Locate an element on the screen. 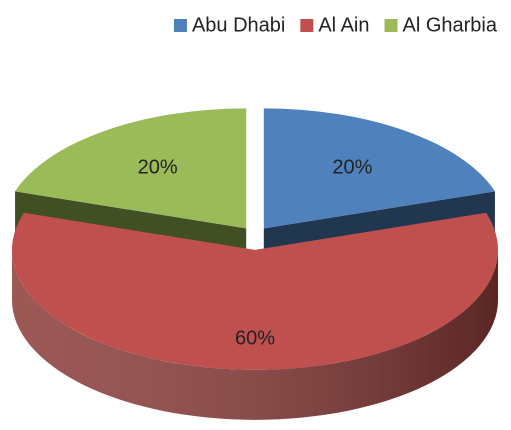 Image resolution: width=511 pixels, height=430 pixels. legend-label: Al Ain is located at coordinates (343, 25).